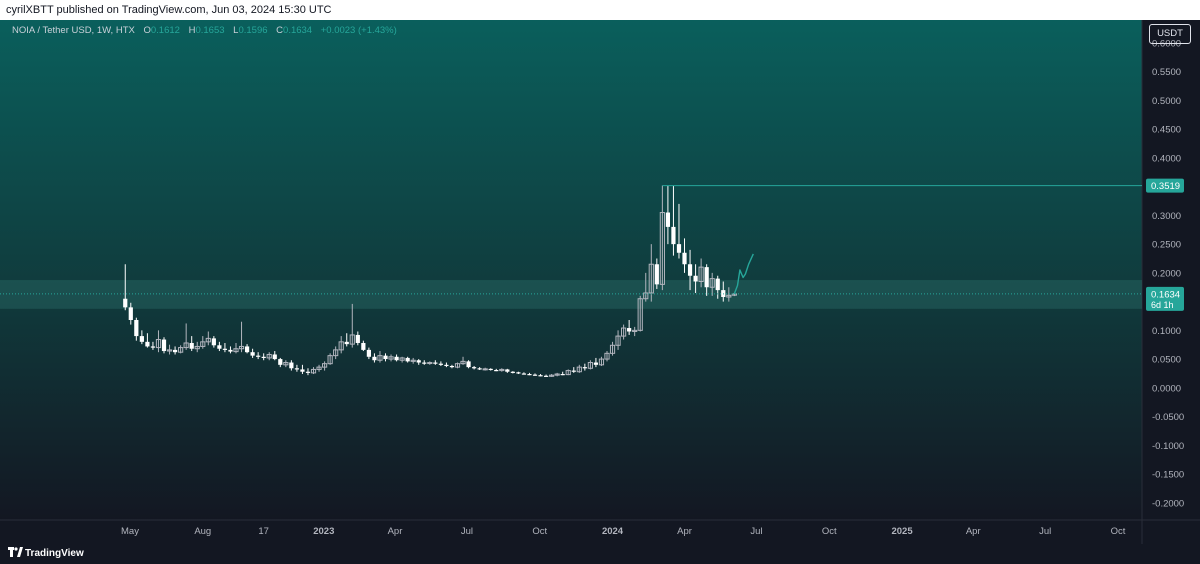 Image resolution: width=1200 pixels, height=564 pixels. Describe the element at coordinates (600, 554) in the screenshot. I see `footer-bar: TradingView` at that location.